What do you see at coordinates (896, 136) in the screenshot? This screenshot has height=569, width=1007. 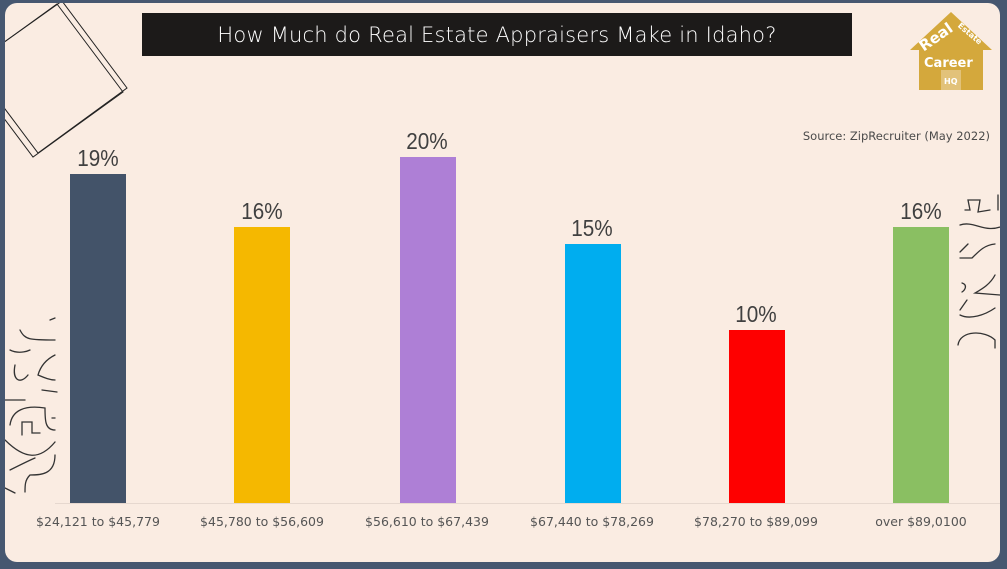 I see `source-note: Source: ZipRecruiter (May 2022)` at bounding box center [896, 136].